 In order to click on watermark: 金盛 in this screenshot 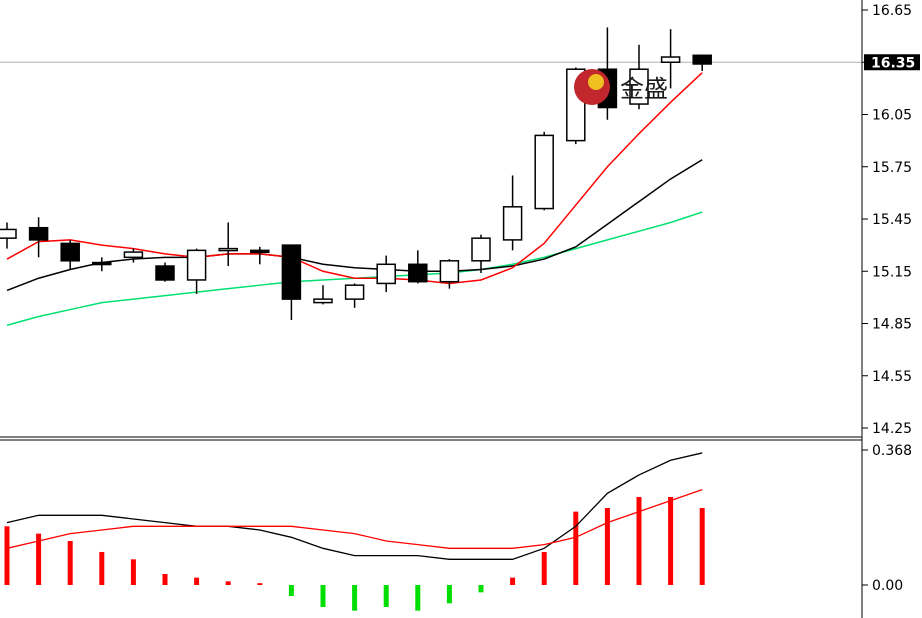, I will do `click(621, 87)`.